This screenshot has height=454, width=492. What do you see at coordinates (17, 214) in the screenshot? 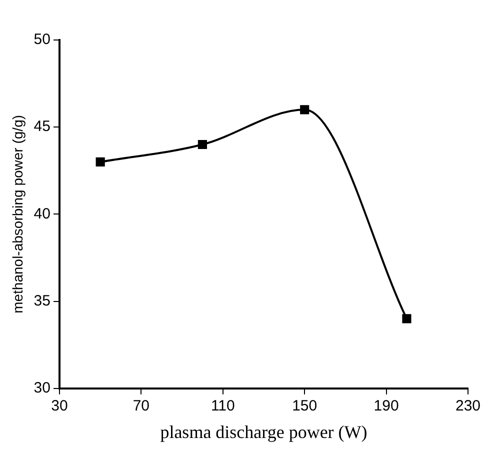
I see `y-axis-title: methanol-absorbing power (g/g)` at bounding box center [17, 214].